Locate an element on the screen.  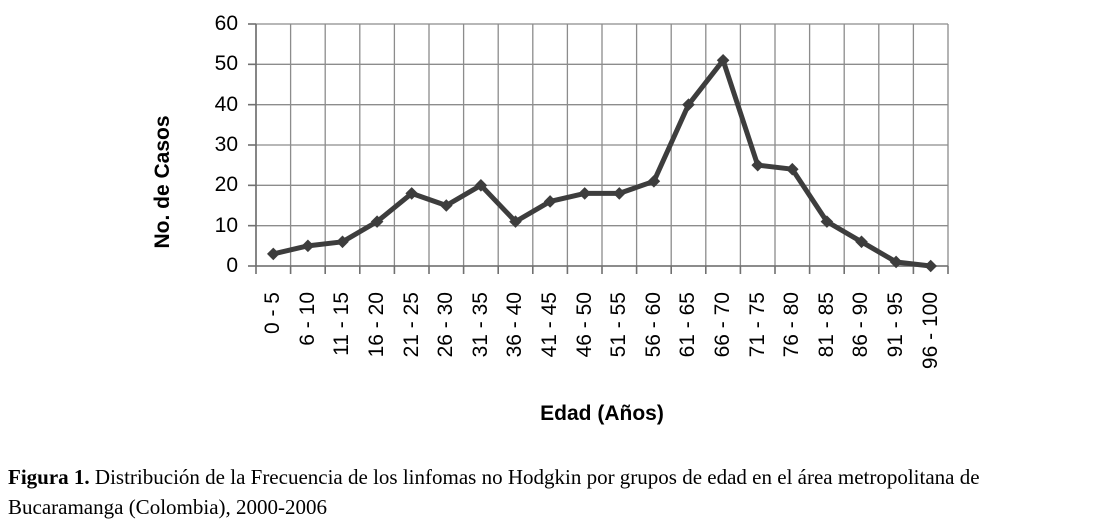
x-tick-cell: 61 - 65 is located at coordinates (688, 348).